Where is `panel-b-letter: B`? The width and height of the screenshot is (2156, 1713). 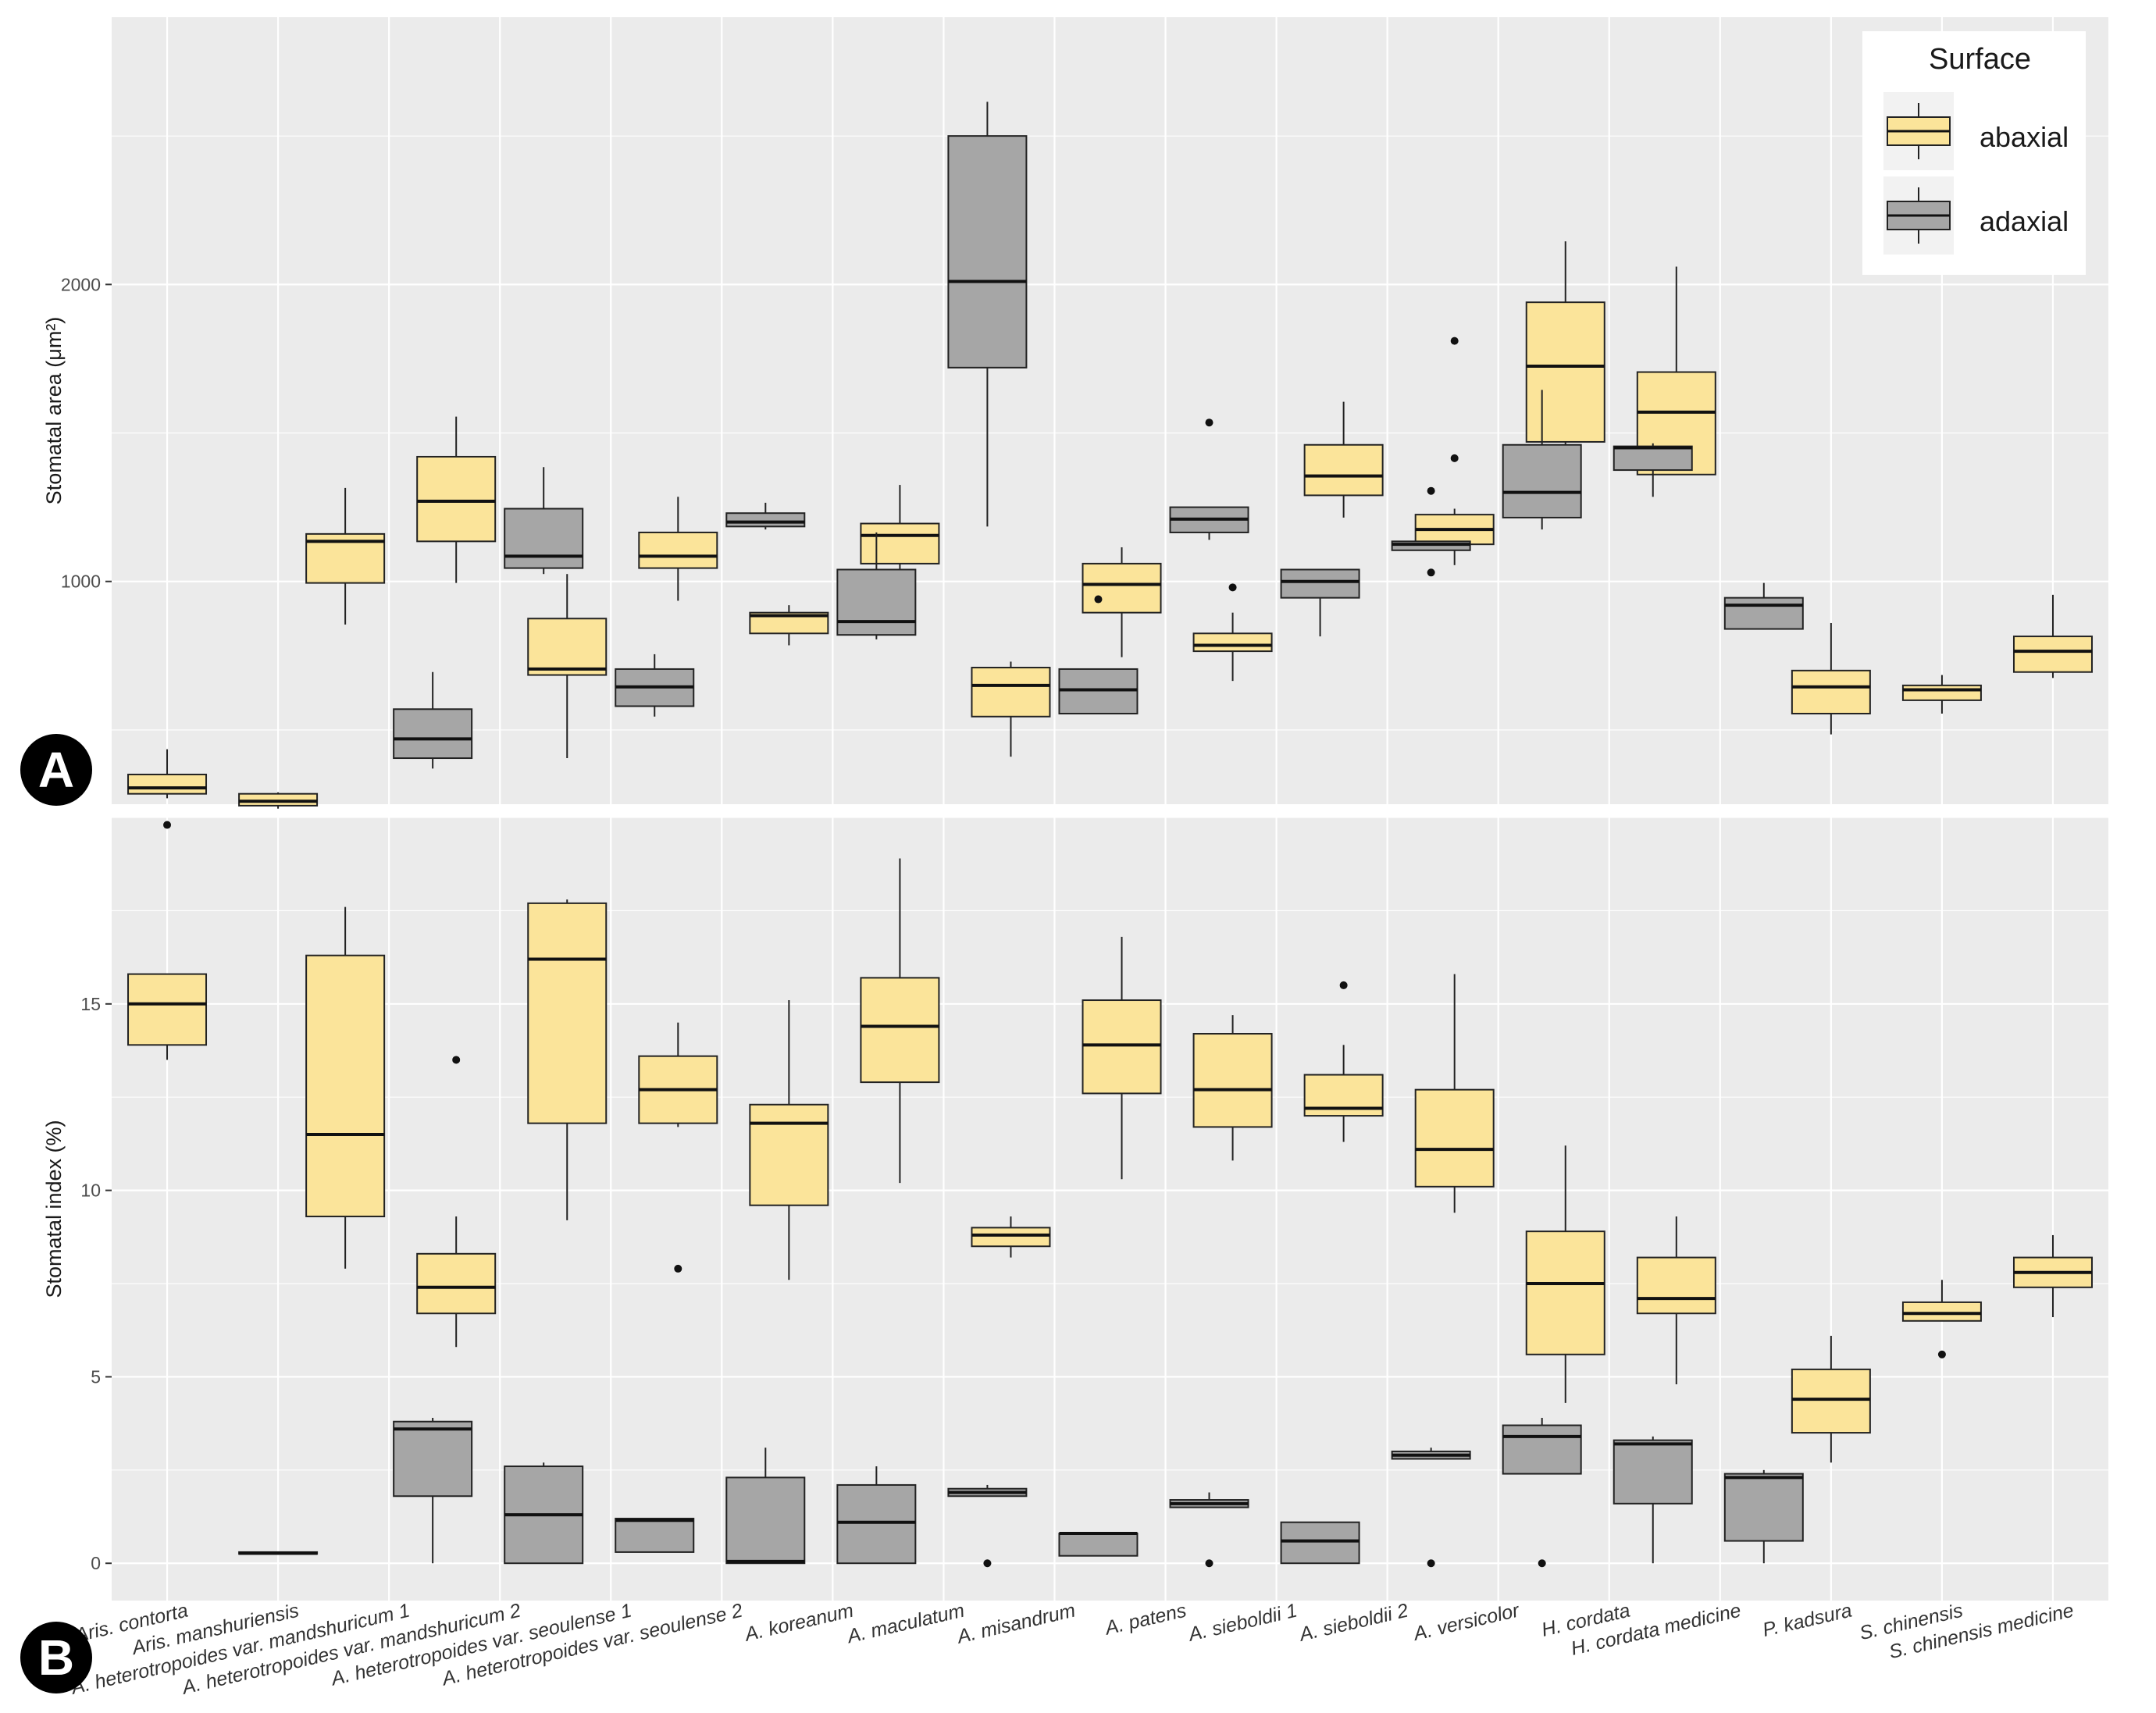
panel-b-letter: B is located at coordinates (56, 1658).